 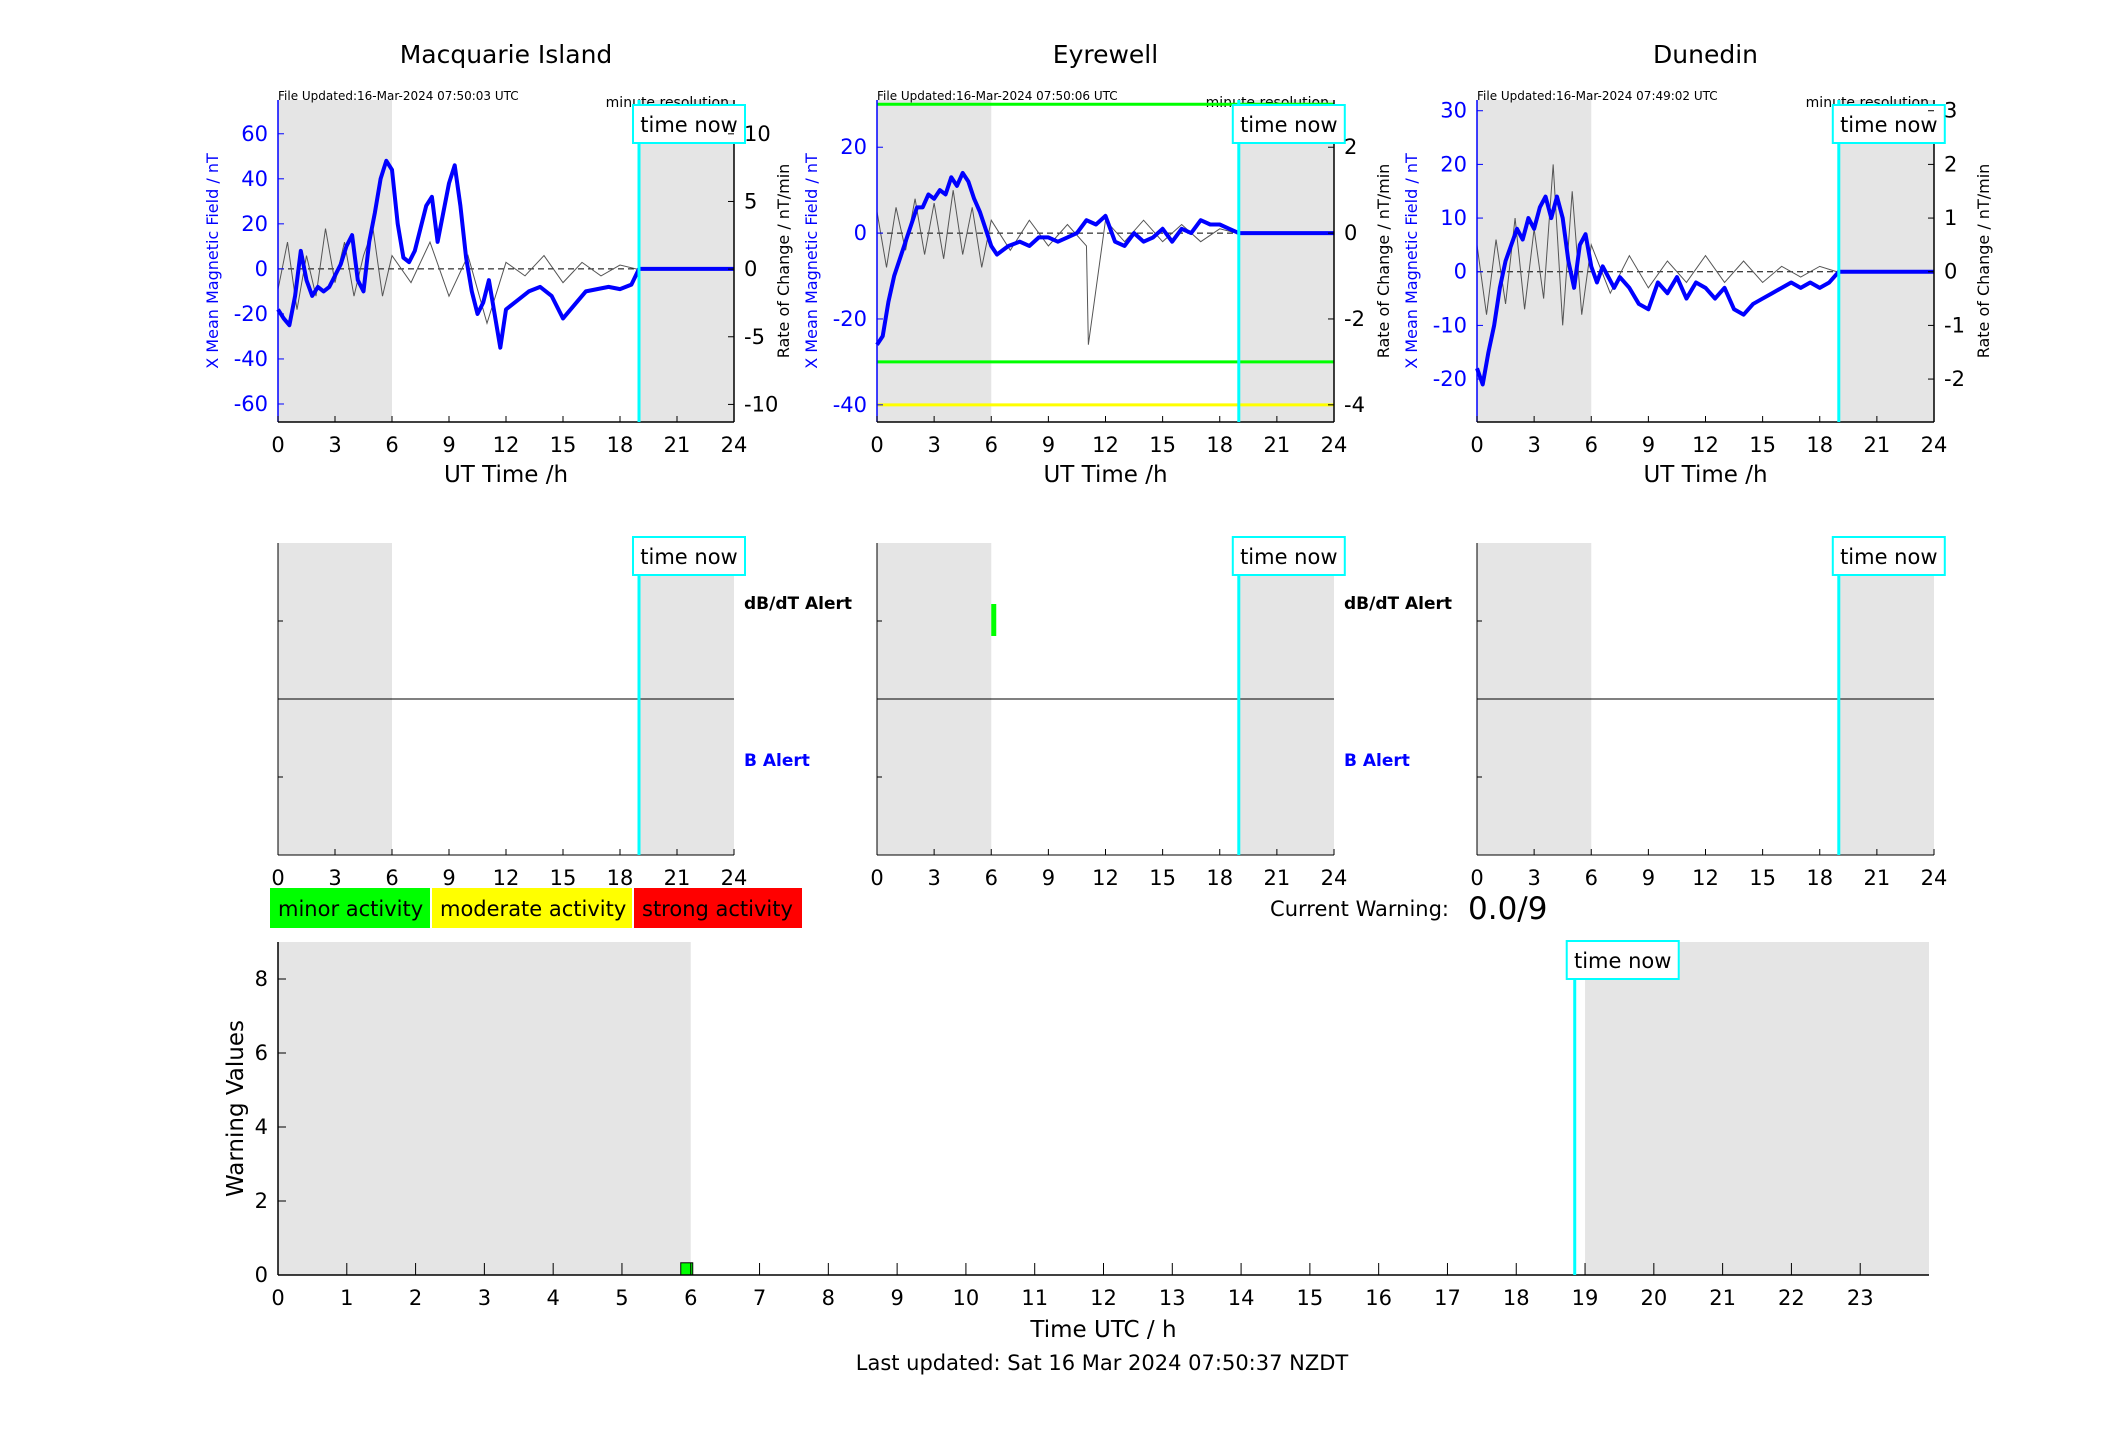 I want to click on y-tick-label-right: 10, so click(x=757, y=134).